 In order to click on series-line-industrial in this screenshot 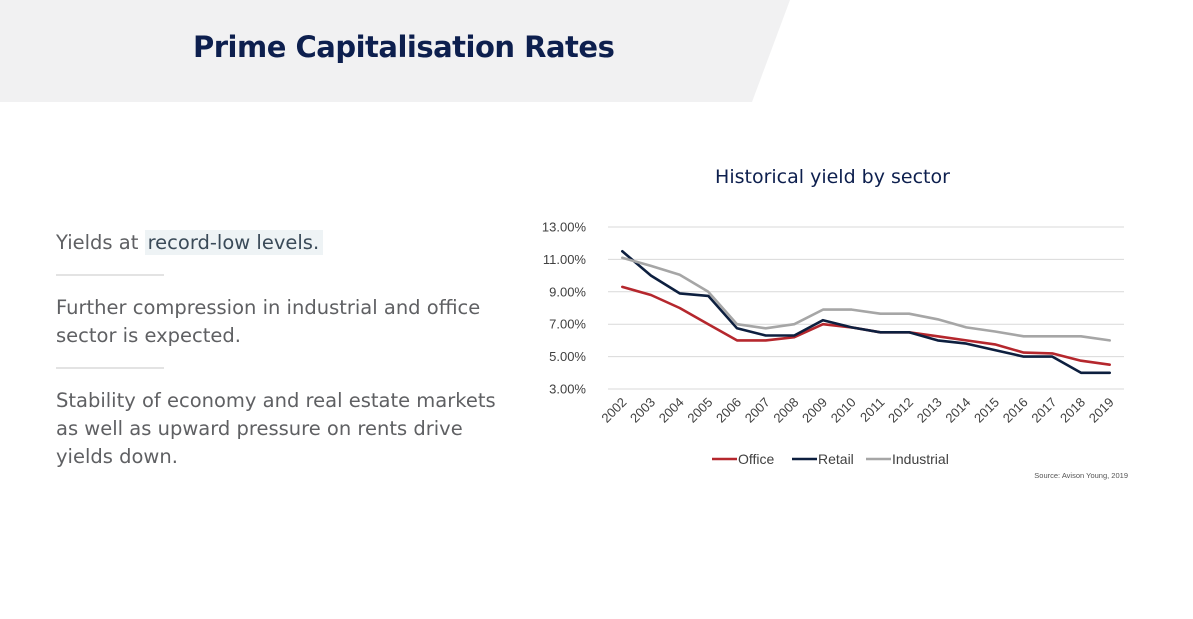, I will do `click(866, 299)`.